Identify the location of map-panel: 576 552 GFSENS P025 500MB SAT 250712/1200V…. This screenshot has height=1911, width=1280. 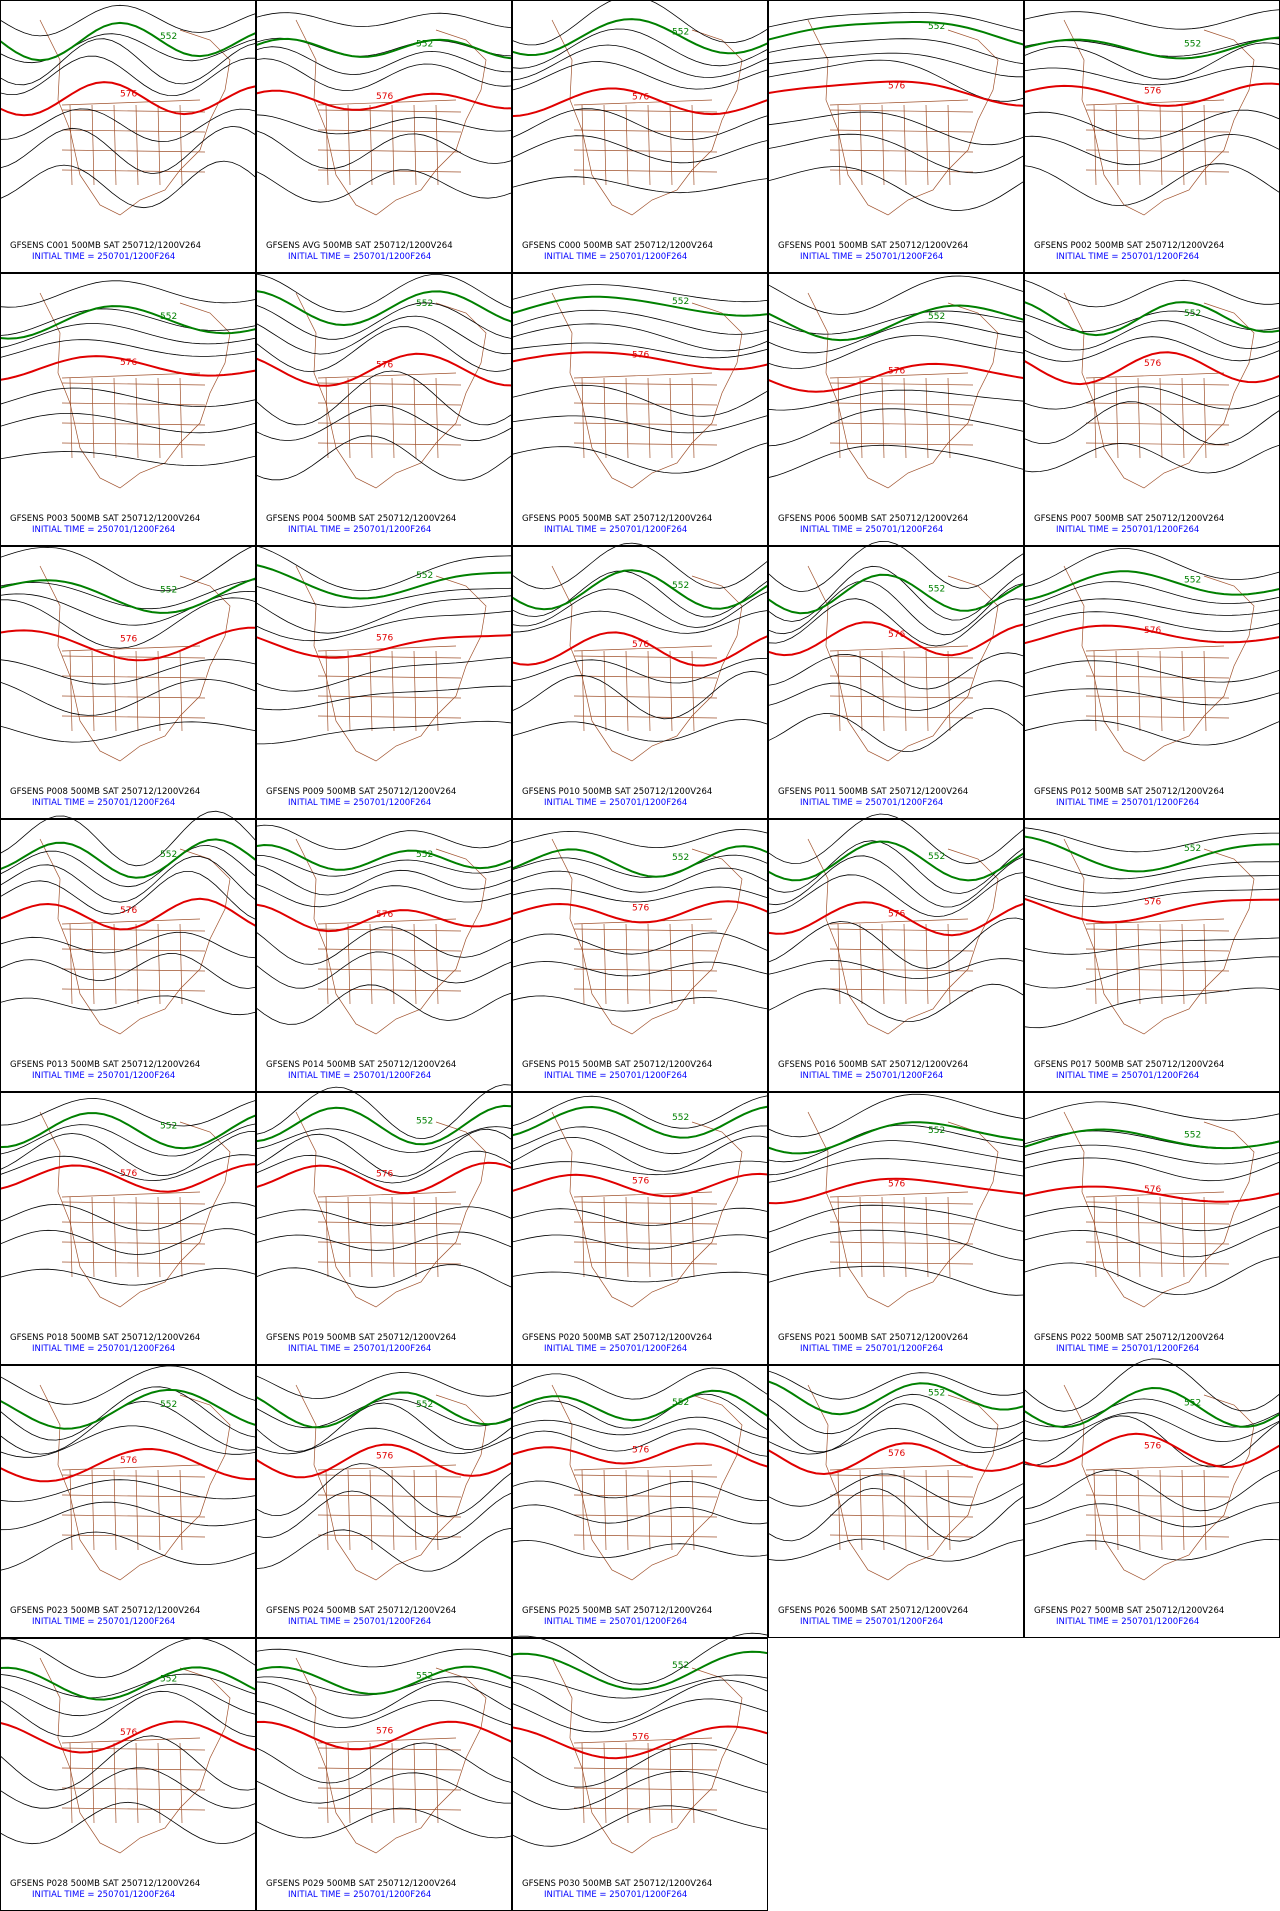
(640, 1501).